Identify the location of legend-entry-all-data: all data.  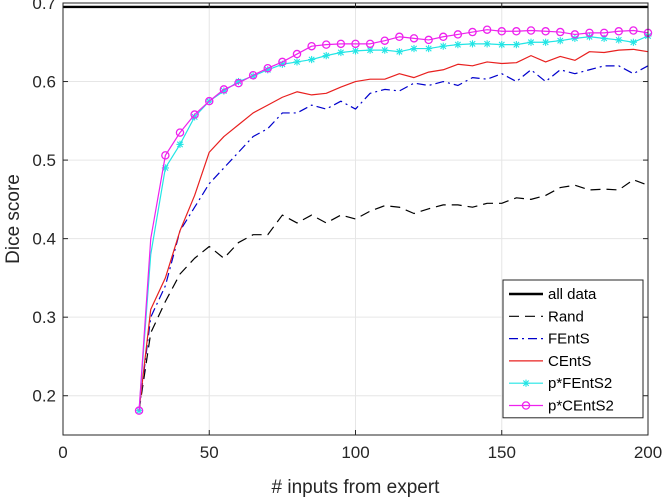
(553, 294).